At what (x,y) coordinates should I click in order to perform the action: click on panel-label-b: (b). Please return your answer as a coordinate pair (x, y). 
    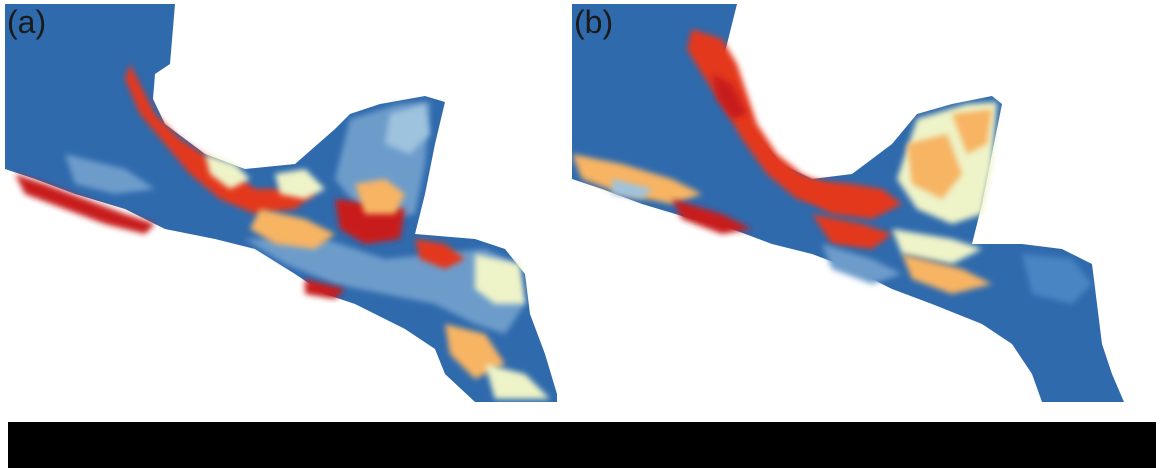
    Looking at the image, I should click on (594, 22).